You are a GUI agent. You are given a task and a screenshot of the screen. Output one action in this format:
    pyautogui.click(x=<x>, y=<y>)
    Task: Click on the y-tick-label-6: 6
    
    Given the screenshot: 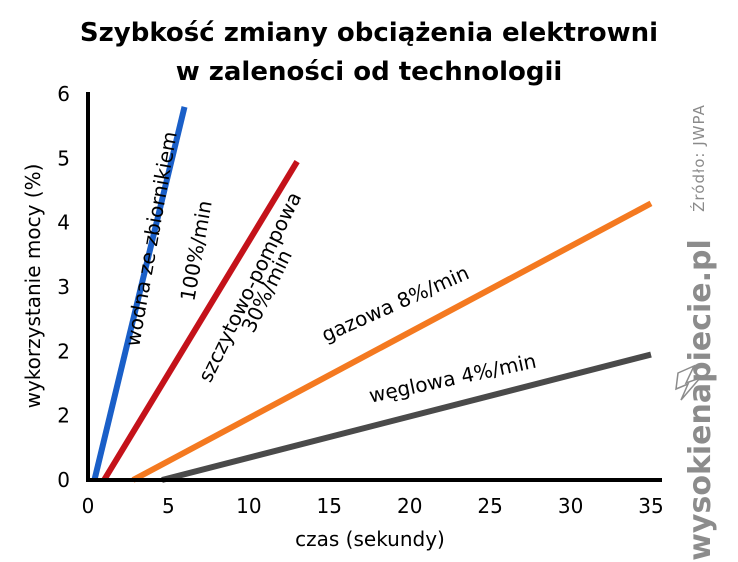 What is the action you would take?
    pyautogui.click(x=63, y=94)
    